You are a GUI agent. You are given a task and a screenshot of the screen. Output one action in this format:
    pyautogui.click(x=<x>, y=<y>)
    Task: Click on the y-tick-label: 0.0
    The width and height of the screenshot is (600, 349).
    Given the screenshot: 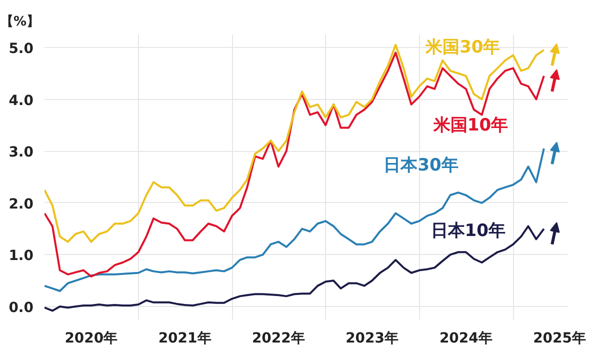 What is the action you would take?
    pyautogui.click(x=21, y=308)
    